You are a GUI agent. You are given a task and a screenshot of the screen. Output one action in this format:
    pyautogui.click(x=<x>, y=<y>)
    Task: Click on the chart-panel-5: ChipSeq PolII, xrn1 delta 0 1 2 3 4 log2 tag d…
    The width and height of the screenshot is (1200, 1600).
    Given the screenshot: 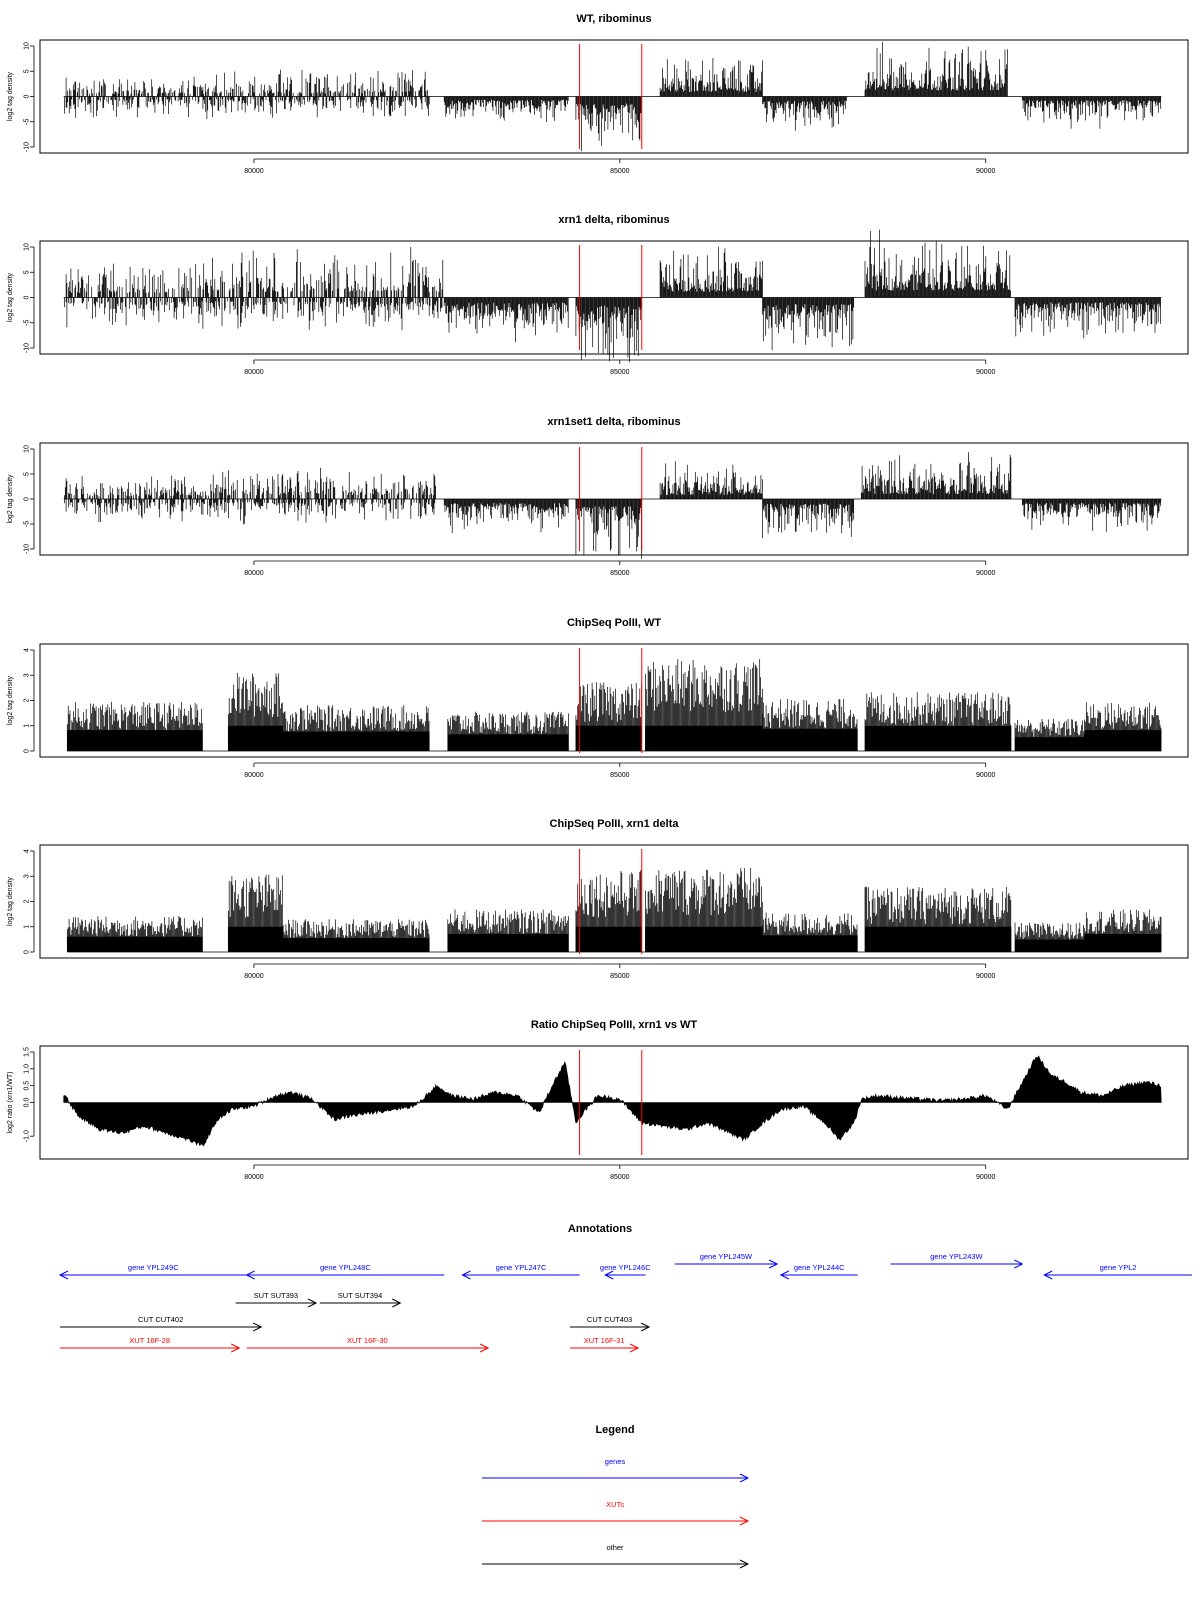 What is the action you would take?
    pyautogui.click(x=598, y=899)
    